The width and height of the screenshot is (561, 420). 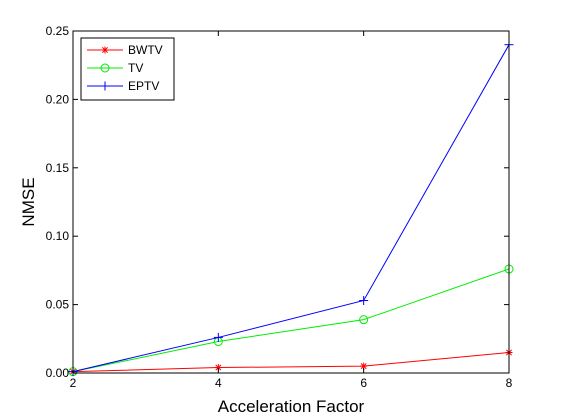 I want to click on x-tick-label-1: 4, so click(x=218, y=383).